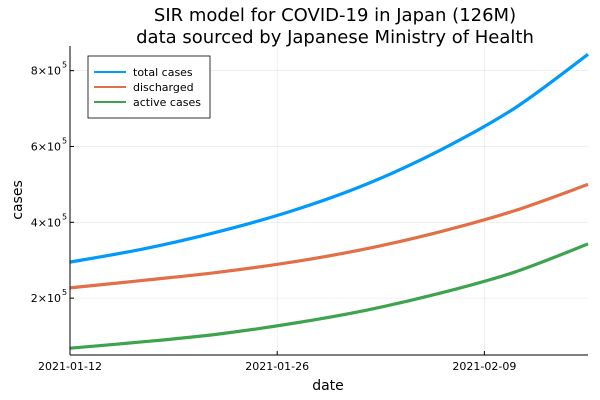 Image resolution: width=600 pixels, height=400 pixels. What do you see at coordinates (167, 102) in the screenshot?
I see `legend-label-2: active cases` at bounding box center [167, 102].